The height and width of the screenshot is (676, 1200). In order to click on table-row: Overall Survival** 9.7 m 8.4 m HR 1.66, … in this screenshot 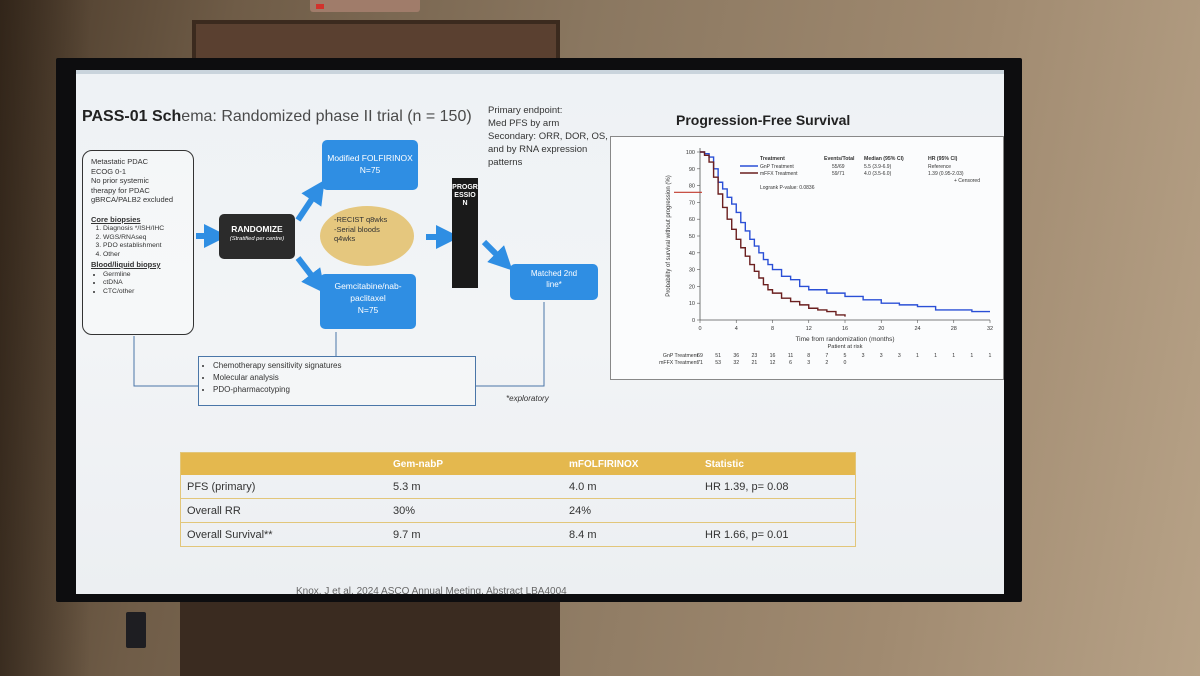, I will do `click(518, 534)`.